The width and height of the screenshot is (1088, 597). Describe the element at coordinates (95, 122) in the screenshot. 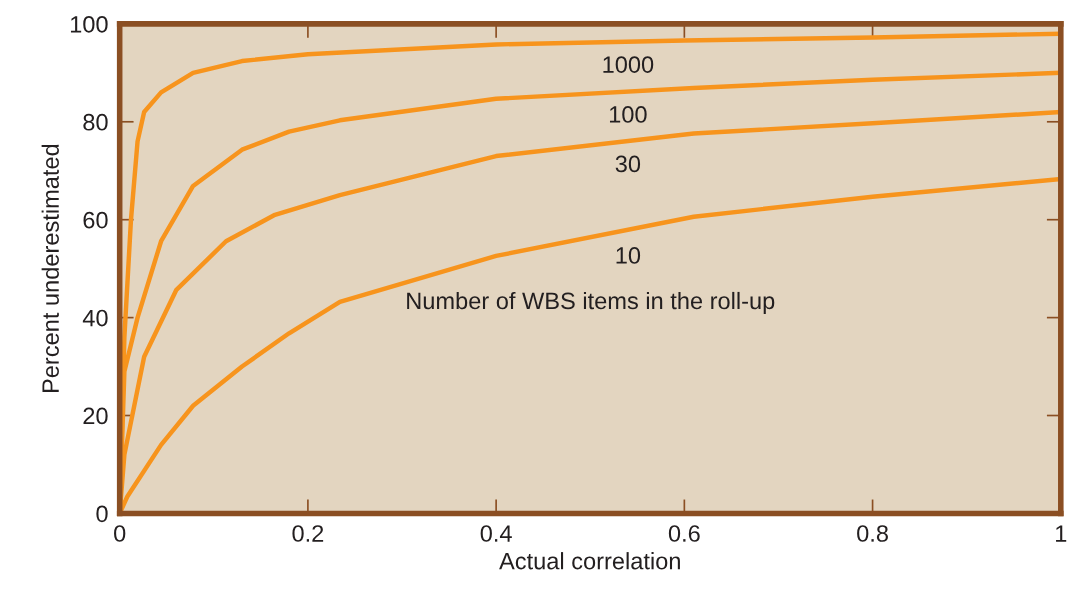

I see `y-tick-label: 80` at that location.